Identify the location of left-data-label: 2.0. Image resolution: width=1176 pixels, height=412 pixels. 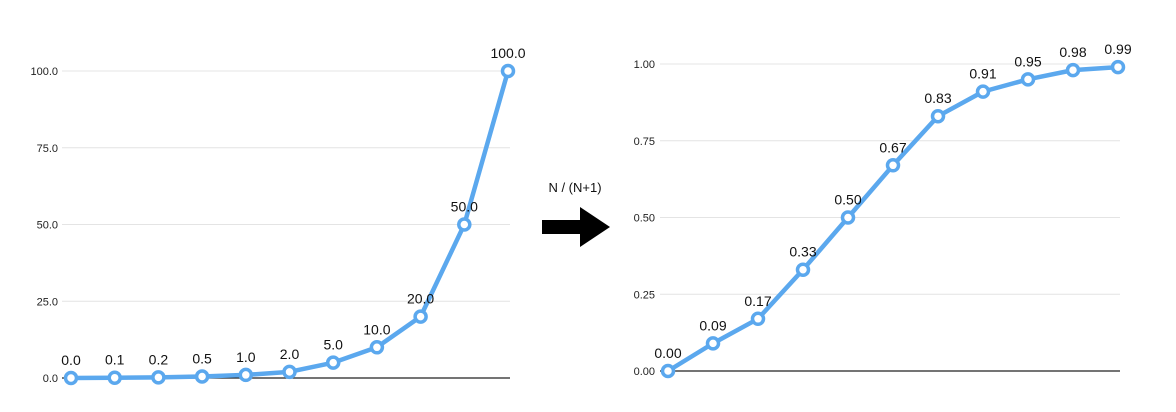
(290, 354).